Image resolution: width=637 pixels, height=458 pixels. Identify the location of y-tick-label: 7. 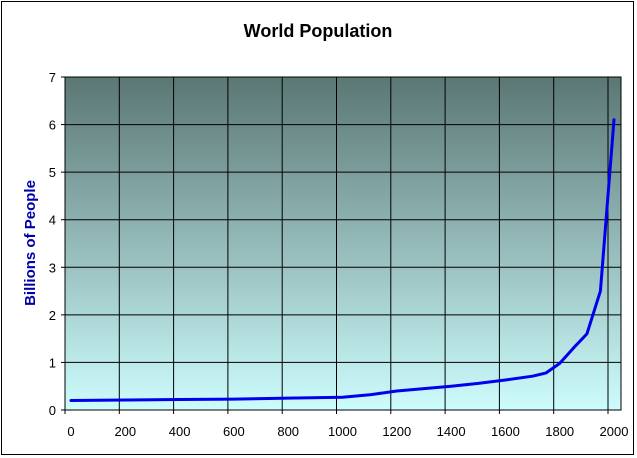
(52, 77).